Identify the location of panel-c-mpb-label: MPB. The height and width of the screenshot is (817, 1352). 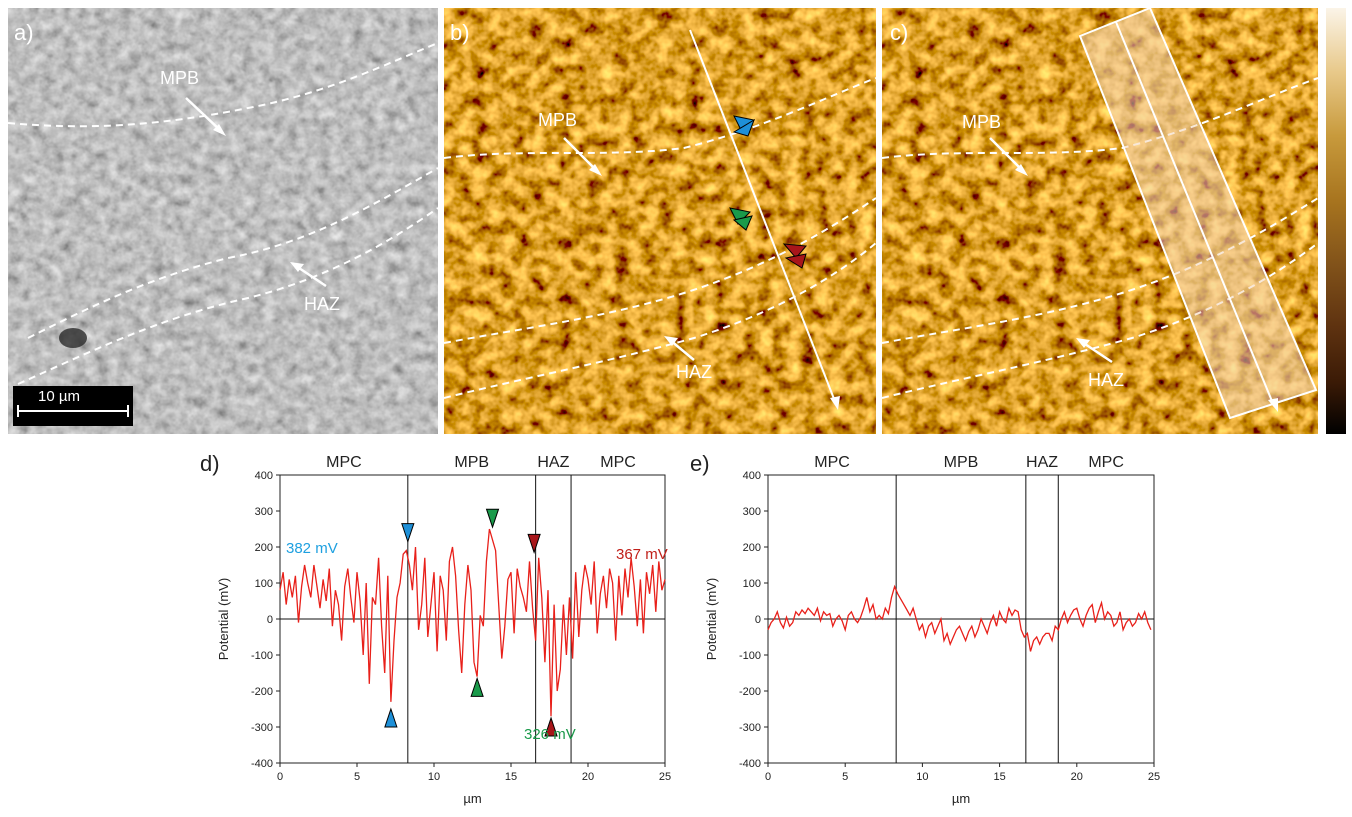
(982, 122).